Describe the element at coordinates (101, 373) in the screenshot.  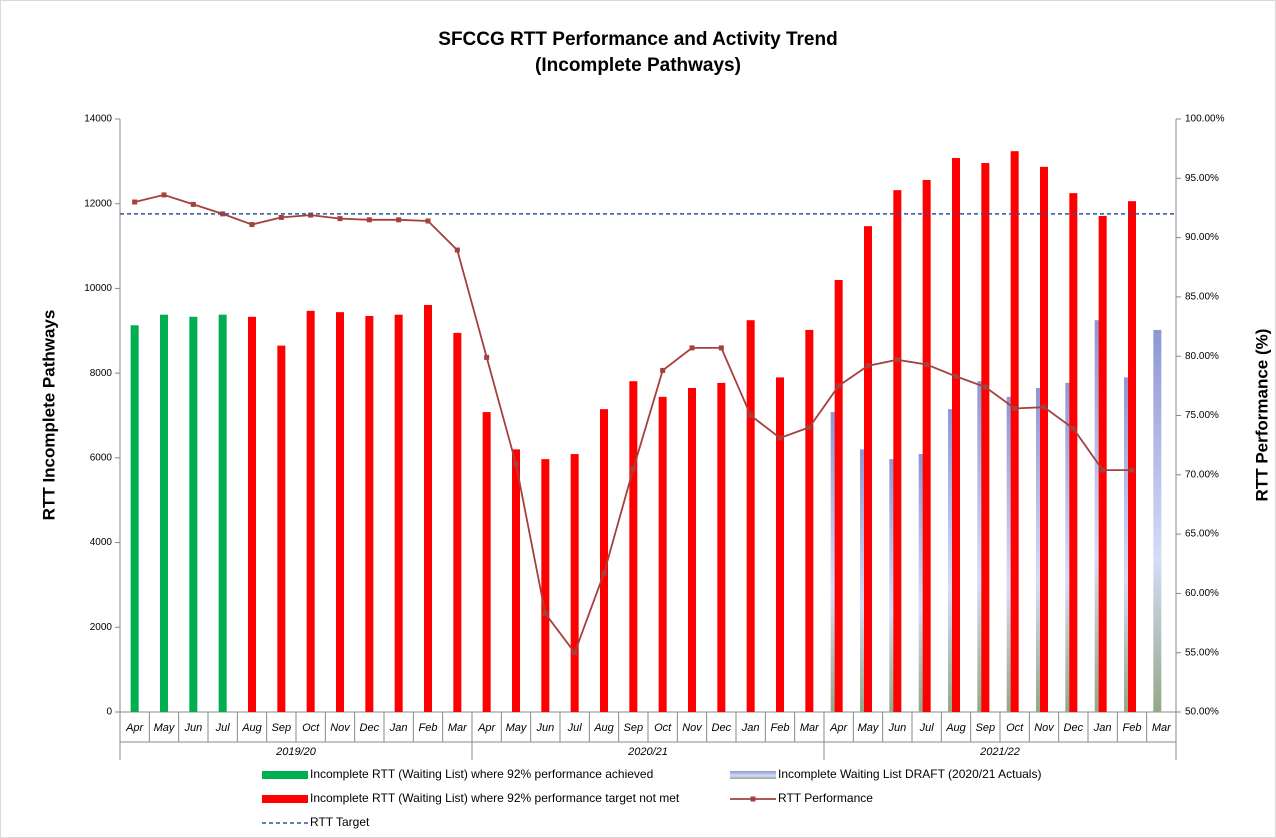
I see `y-tick-label: 8000` at that location.